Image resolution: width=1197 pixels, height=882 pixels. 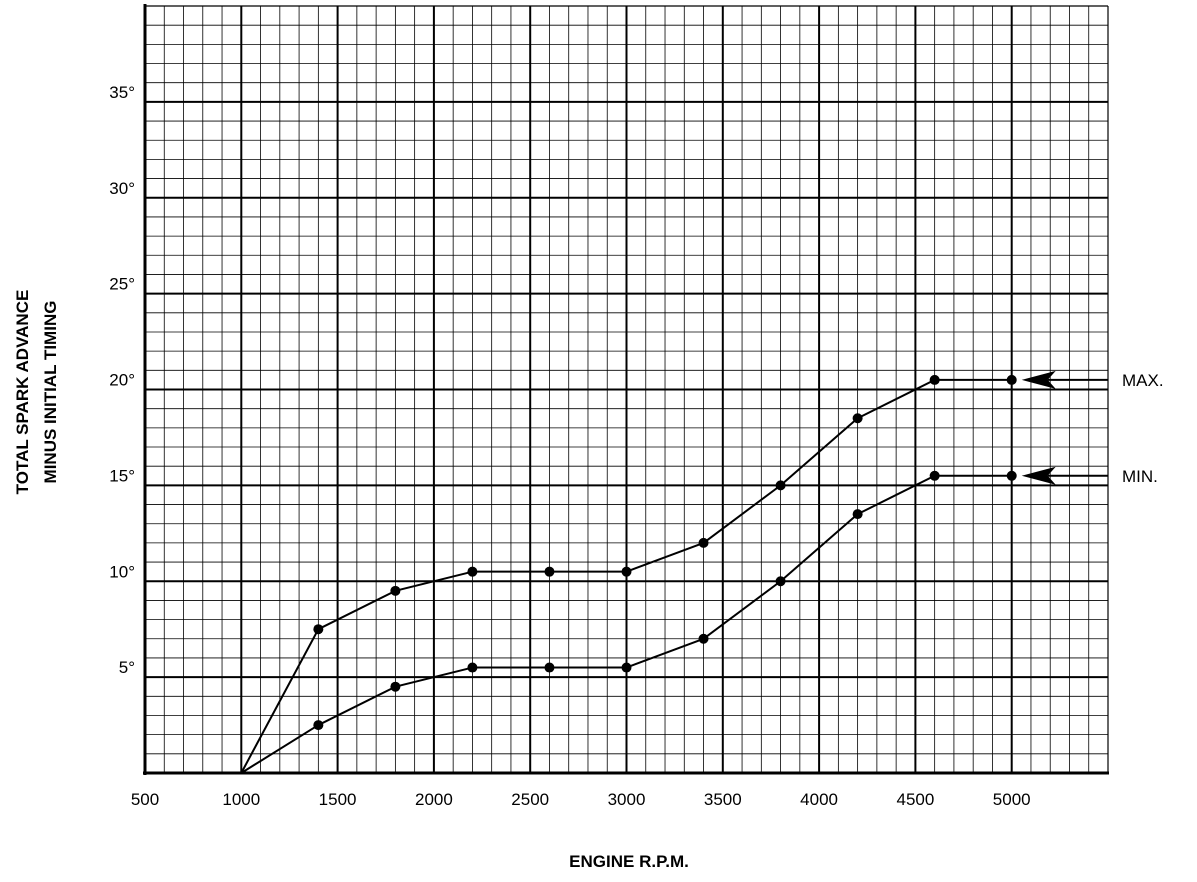 I want to click on x-tick-label: 1000, so click(x=241, y=799).